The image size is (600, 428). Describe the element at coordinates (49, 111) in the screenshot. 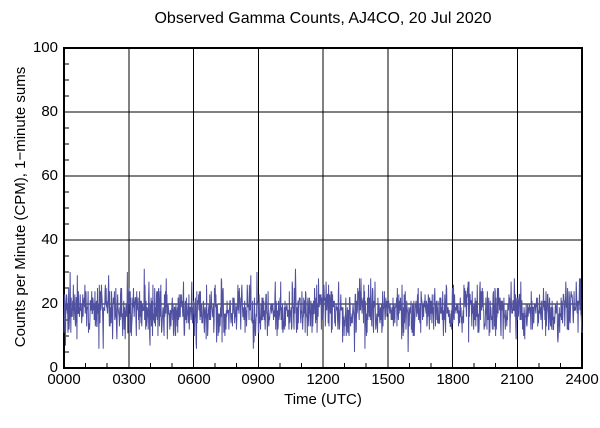

I see `y-tick-label: 80` at that location.